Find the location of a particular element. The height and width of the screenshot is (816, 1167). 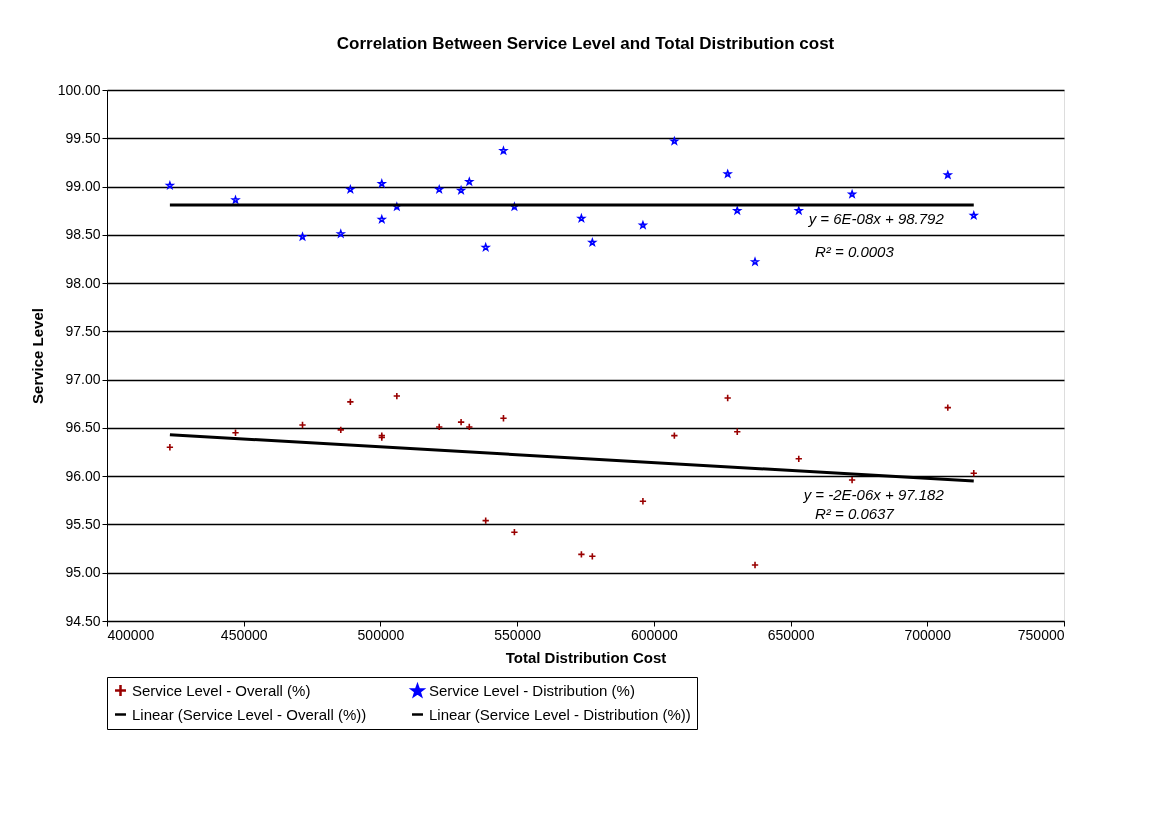

x-axis-title: Total Distribution Cost is located at coordinates (586, 657).